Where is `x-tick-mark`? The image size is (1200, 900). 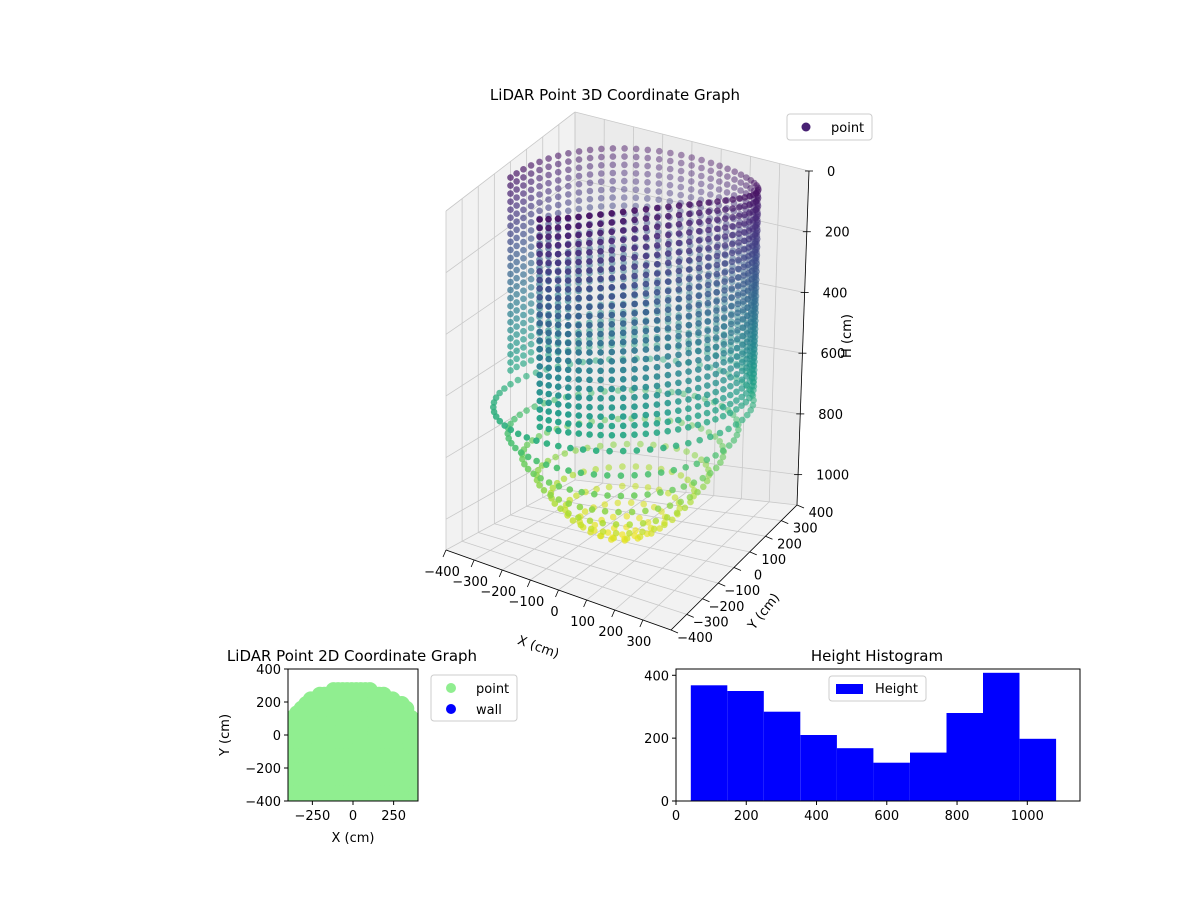 x-tick-mark is located at coordinates (641, 623).